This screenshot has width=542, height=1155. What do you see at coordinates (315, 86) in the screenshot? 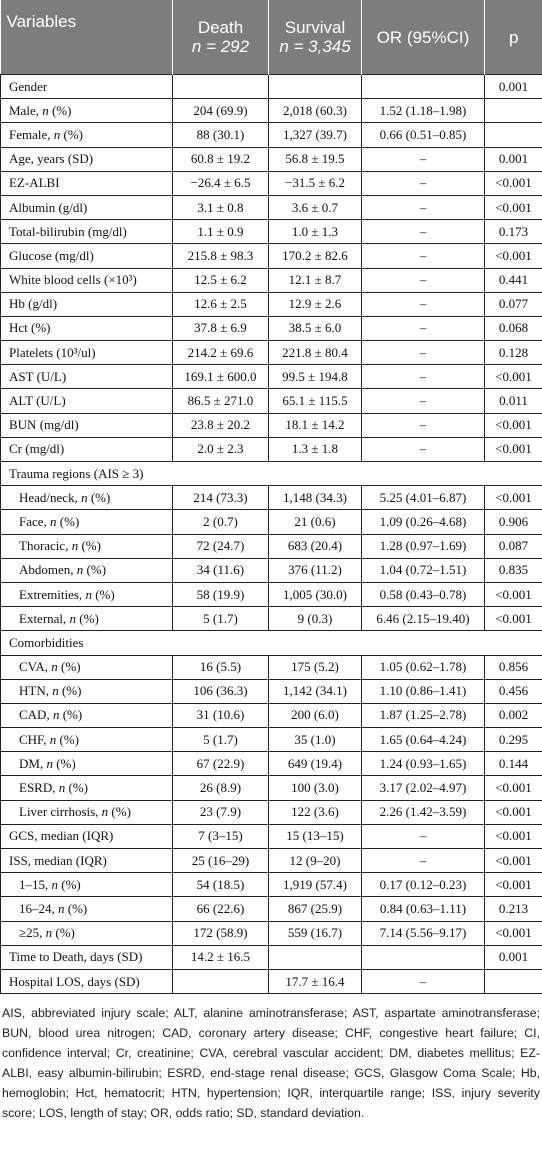
I see `cell-survival` at bounding box center [315, 86].